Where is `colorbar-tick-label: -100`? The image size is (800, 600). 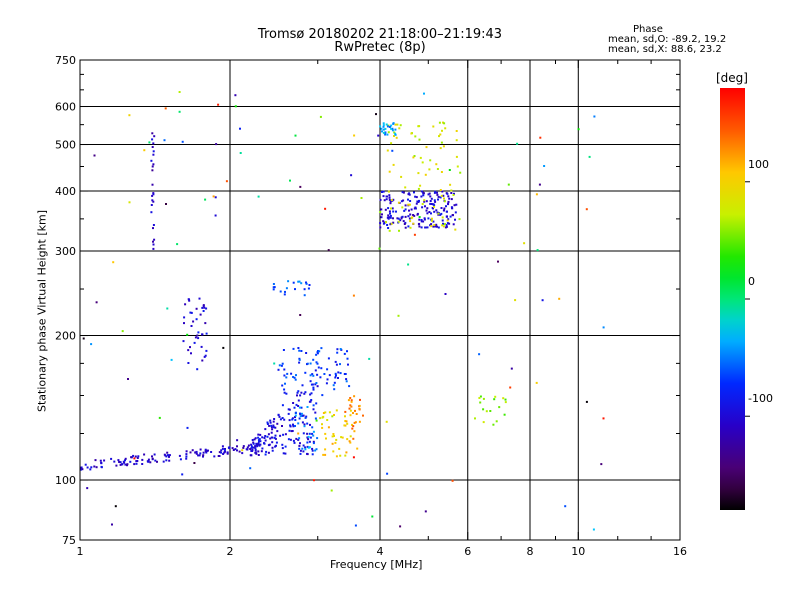
colorbar-tick-label: -100 is located at coordinates (760, 398).